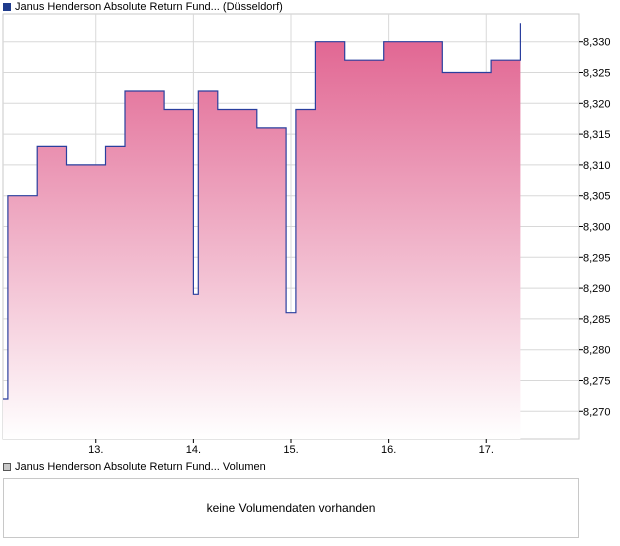  What do you see at coordinates (193, 450) in the screenshot?
I see `x-tick-label: 14.` at bounding box center [193, 450].